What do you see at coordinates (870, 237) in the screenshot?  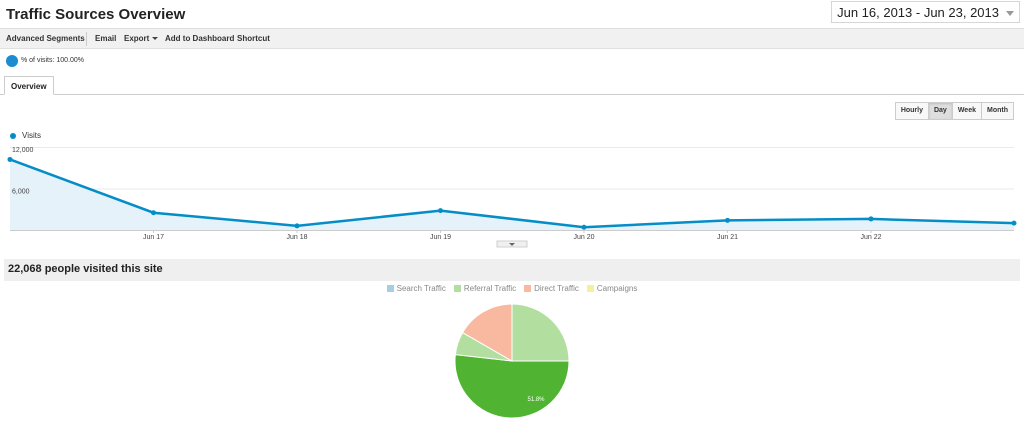 I see `x-tick-label: Jun 22` at bounding box center [870, 237].